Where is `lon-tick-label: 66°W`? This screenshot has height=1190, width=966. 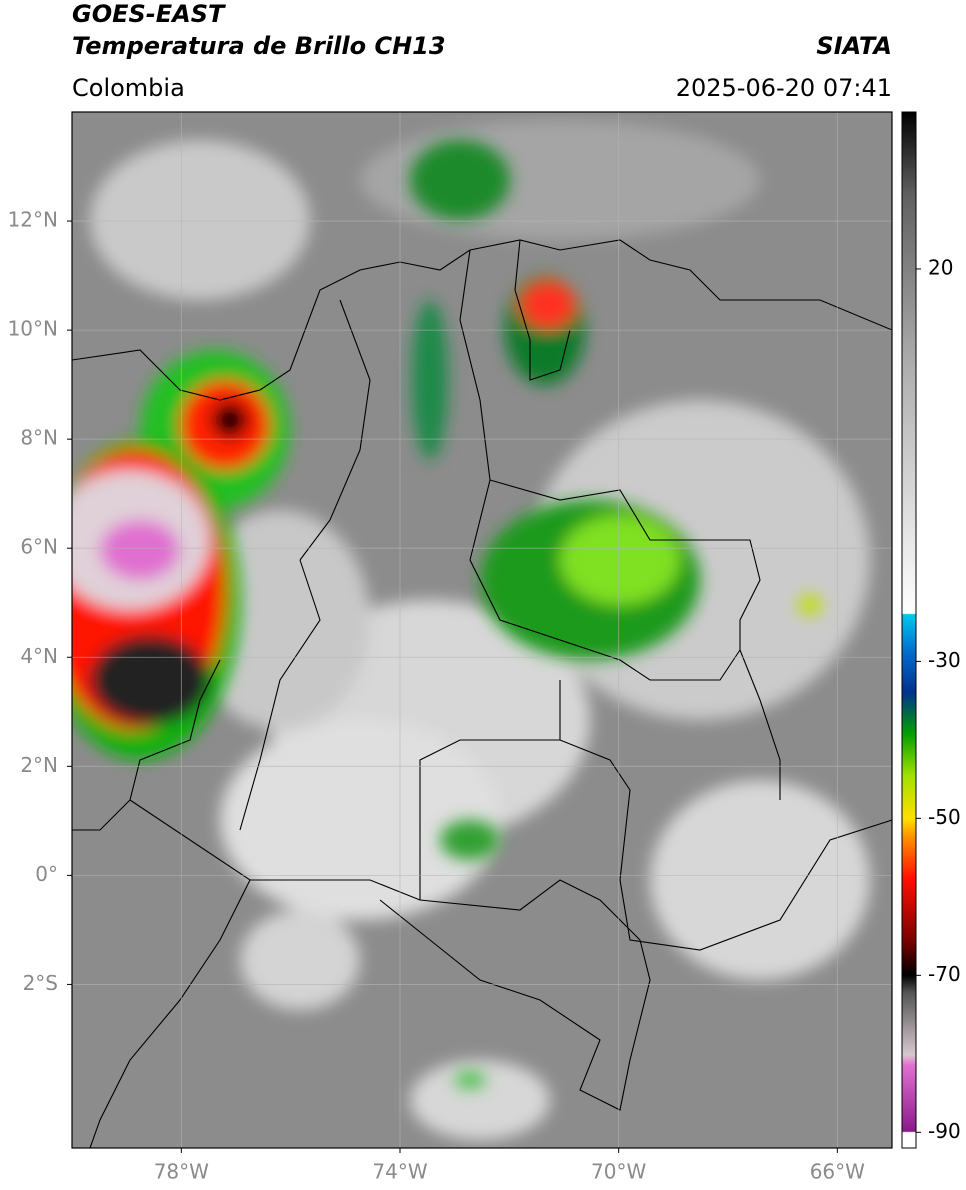 lon-tick-label: 66°W is located at coordinates (837, 1172).